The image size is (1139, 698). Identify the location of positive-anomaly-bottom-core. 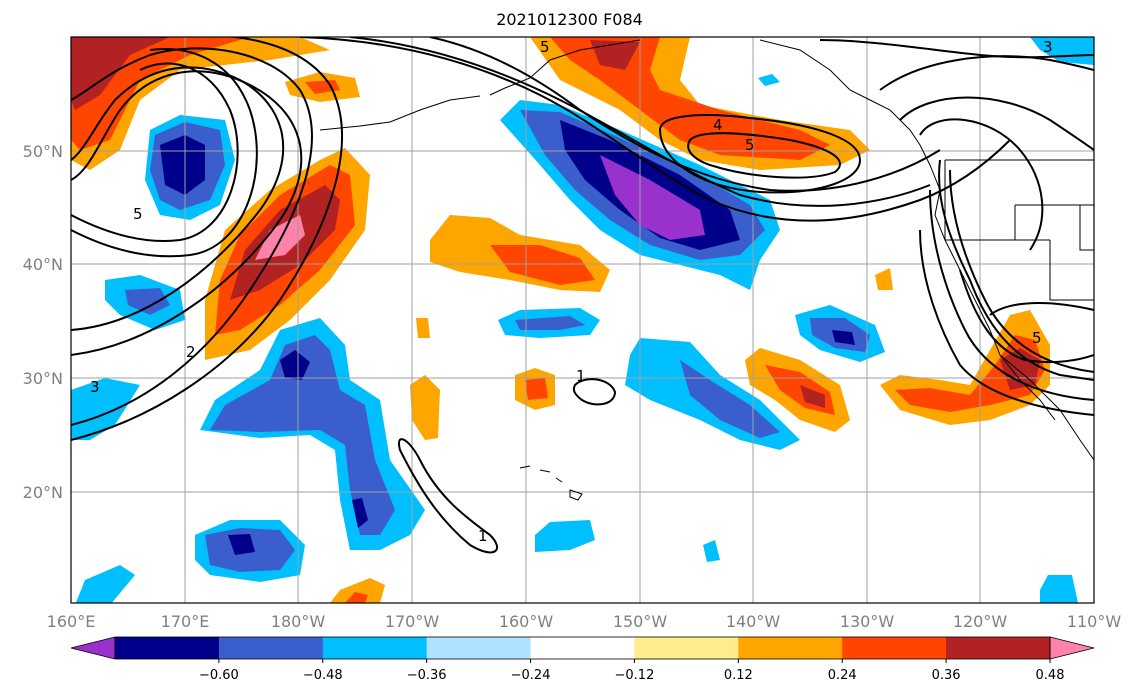
(356, 597).